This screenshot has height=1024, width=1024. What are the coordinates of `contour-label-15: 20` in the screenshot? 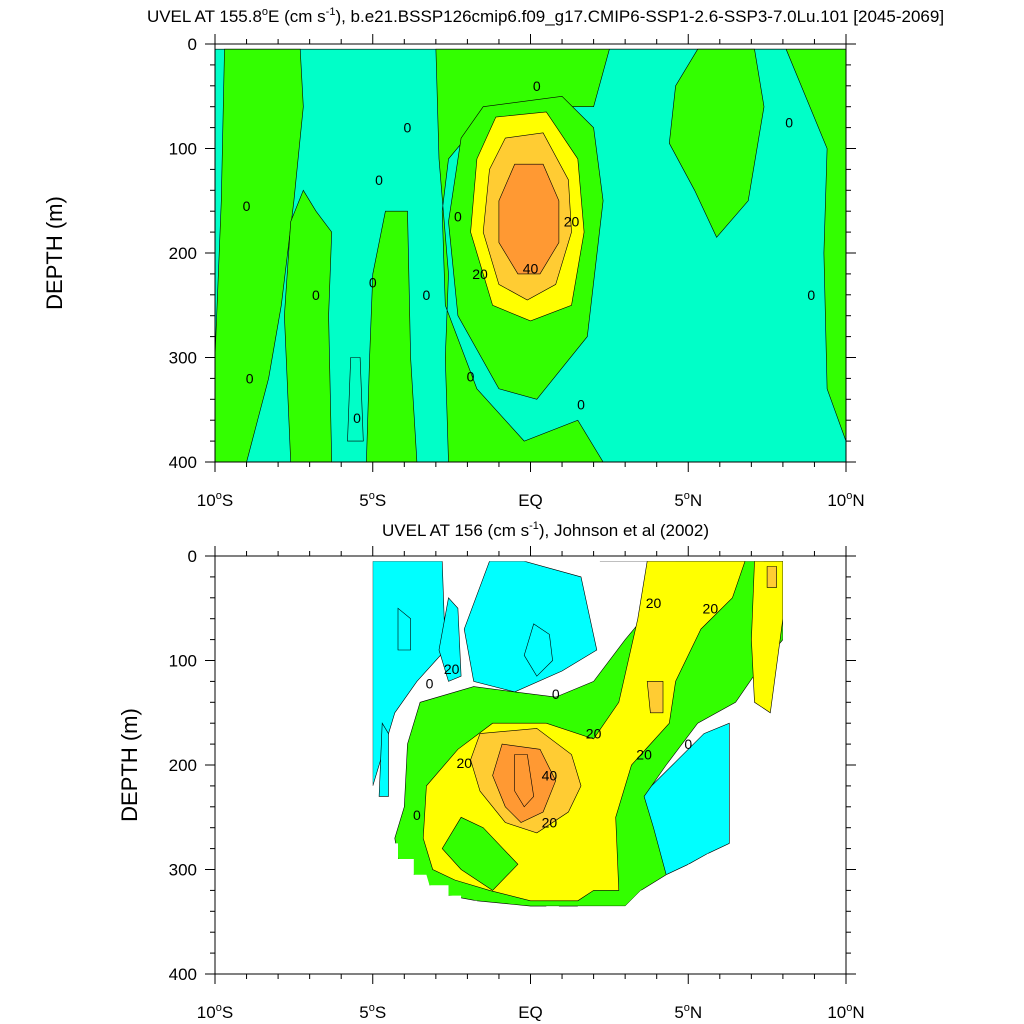 It's located at (480, 274).